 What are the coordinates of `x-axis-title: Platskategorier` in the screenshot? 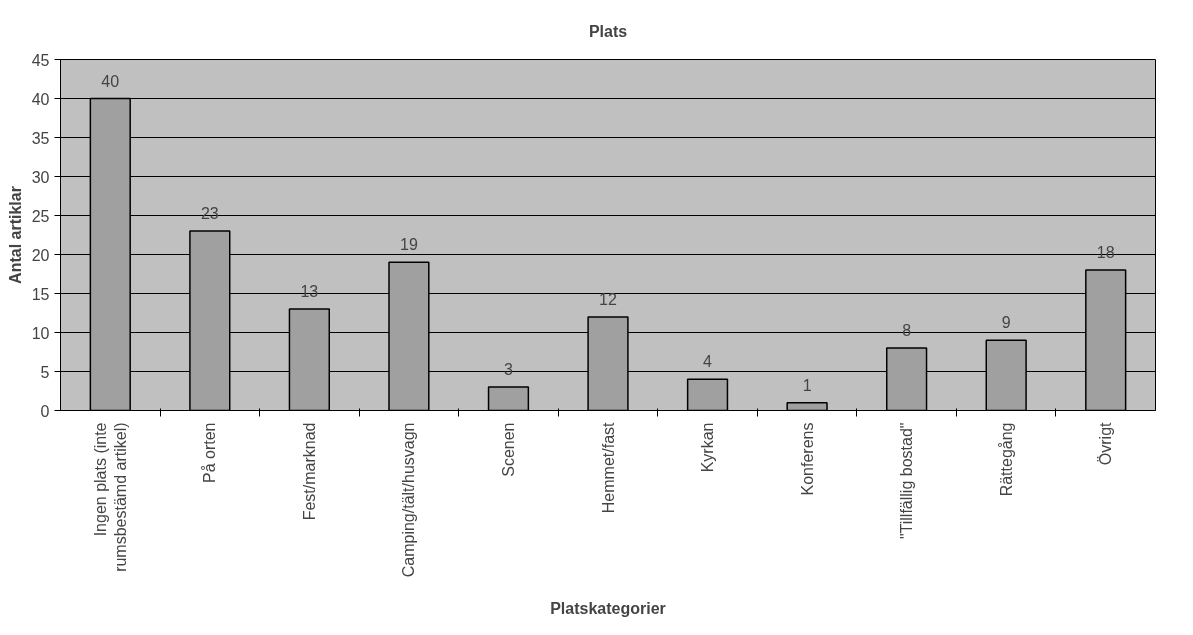 It's located at (608, 609).